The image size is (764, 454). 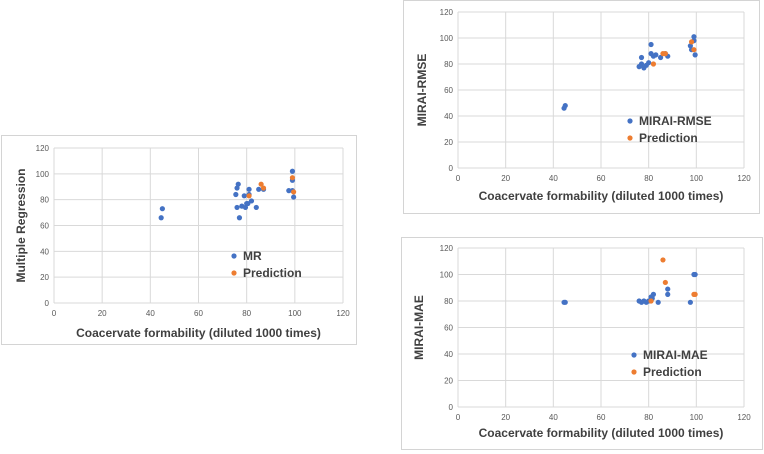 I want to click on legend-label: MIRAI-RMSE, so click(x=675, y=121).